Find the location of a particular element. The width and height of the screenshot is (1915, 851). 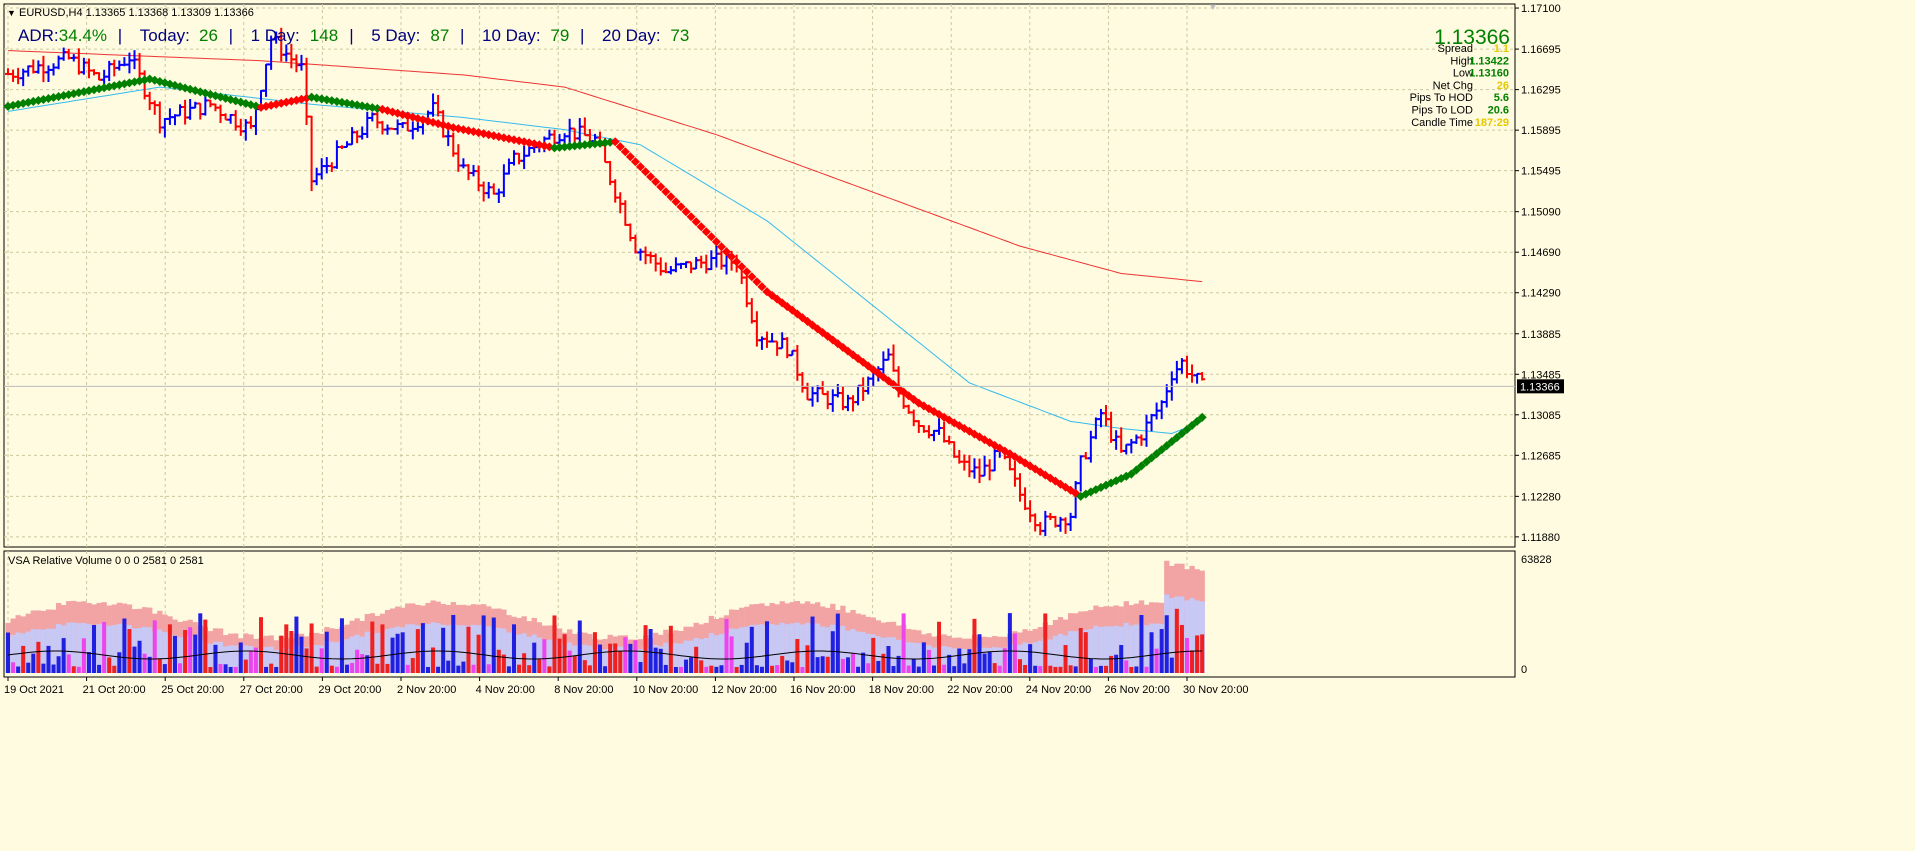

price-tick-label: 1.15495 is located at coordinates (1541, 172).